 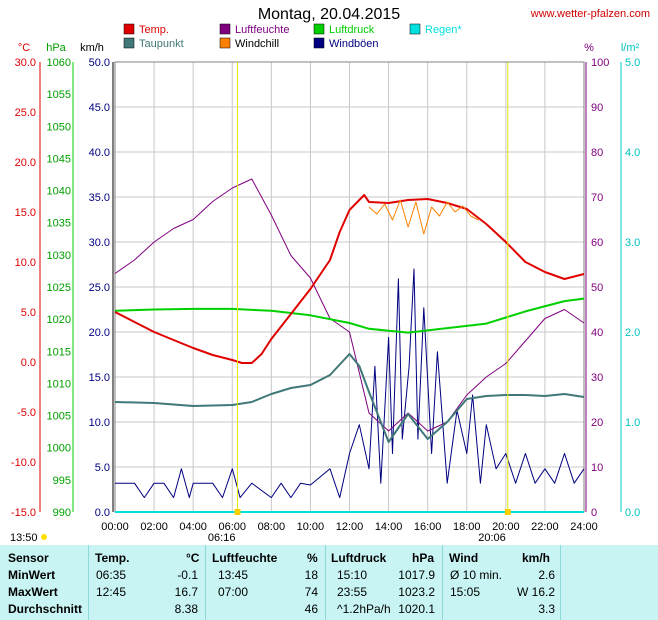 What do you see at coordinates (59, 320) in the screenshot?
I see `pressure-tick-label: 1020` at bounding box center [59, 320].